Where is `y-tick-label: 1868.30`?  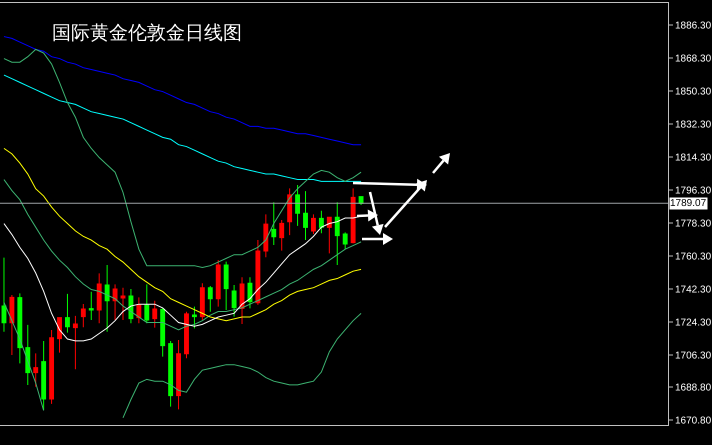
y-tick-label: 1868.30 is located at coordinates (693, 59).